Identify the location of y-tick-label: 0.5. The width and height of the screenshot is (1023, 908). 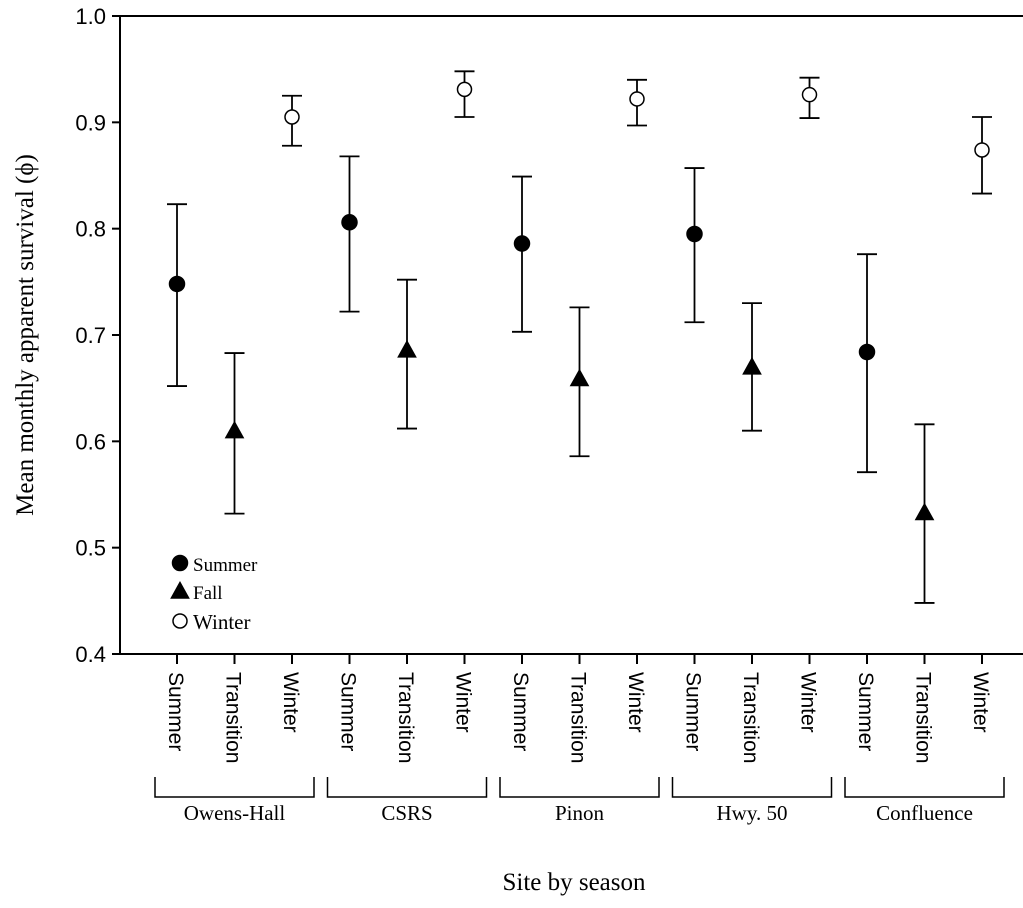
(90, 548).